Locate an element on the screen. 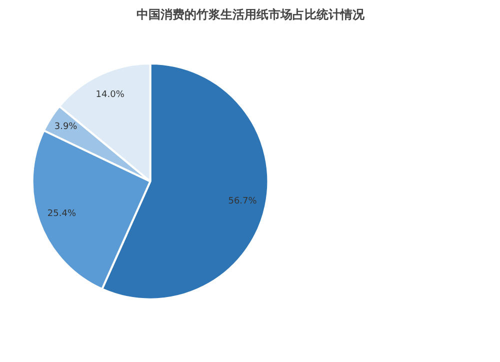 The width and height of the screenshot is (500, 362). chart-title: 中国消费的竹浆生活用纸市场占比统计情况 is located at coordinates (251, 15).